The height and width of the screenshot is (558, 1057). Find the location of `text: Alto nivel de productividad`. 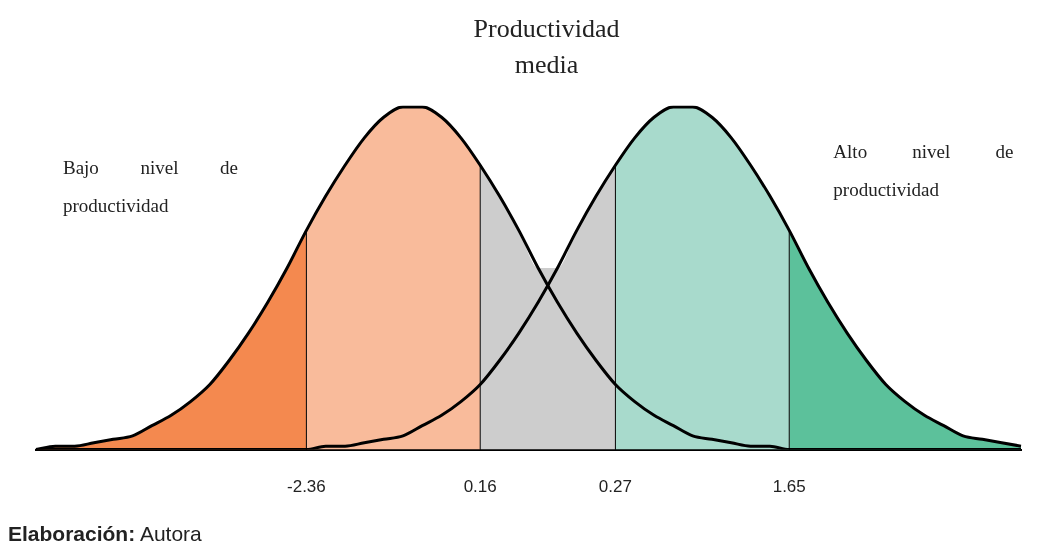

text: Alto nivel de productividad is located at coordinates (923, 170).